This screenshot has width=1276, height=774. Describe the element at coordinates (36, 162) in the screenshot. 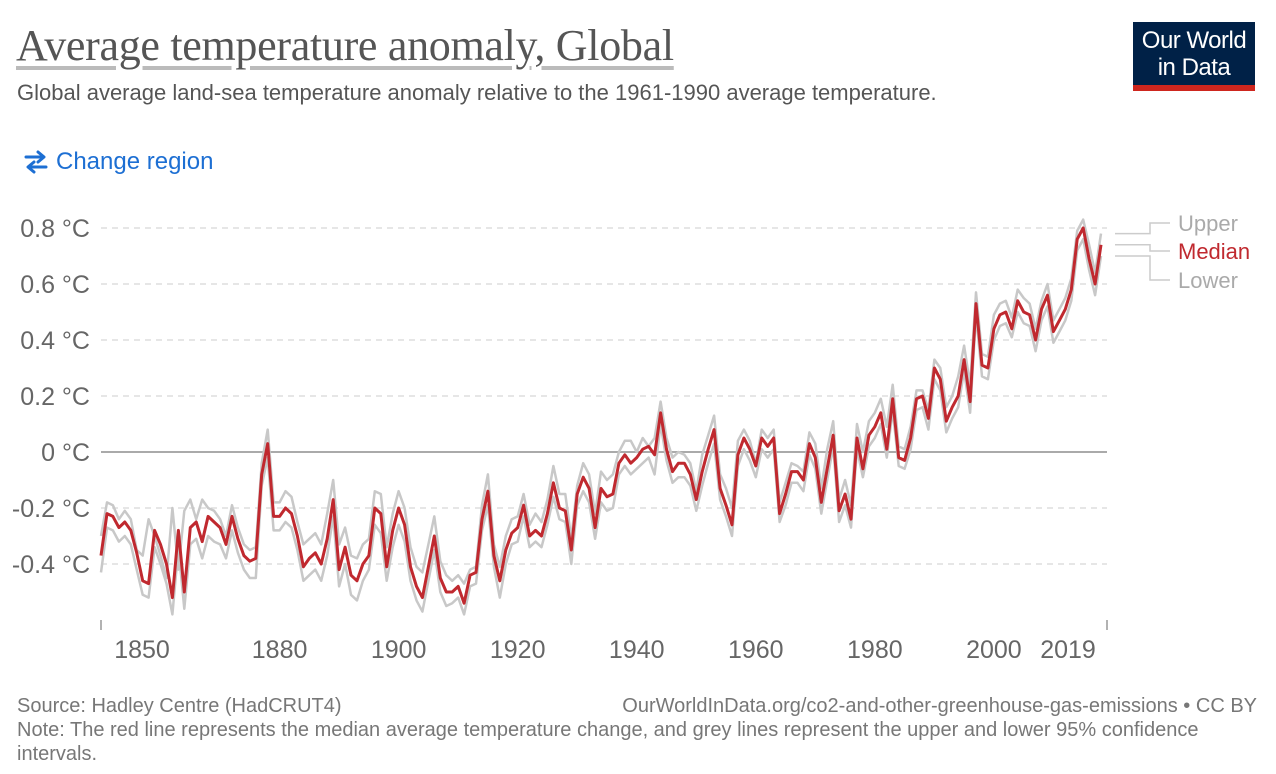

I see `swap-arrows-icon` at that location.